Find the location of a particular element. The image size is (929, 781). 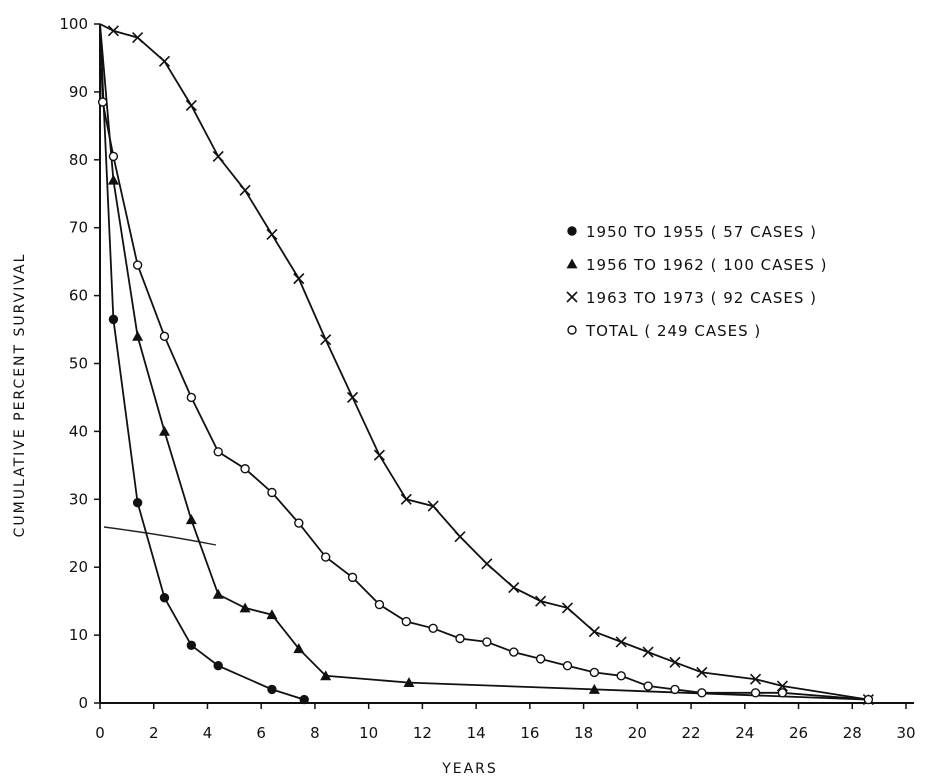

legend-item: 1963 TO 1973 ( 92 CASES ) is located at coordinates (691, 298).